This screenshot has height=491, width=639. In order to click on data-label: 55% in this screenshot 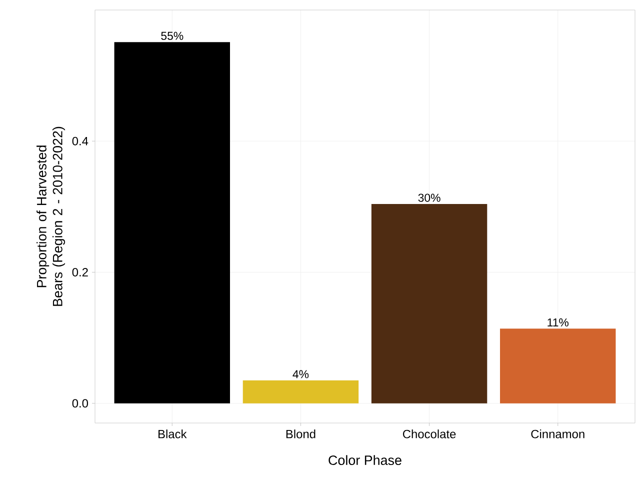, I will do `click(172, 36)`.